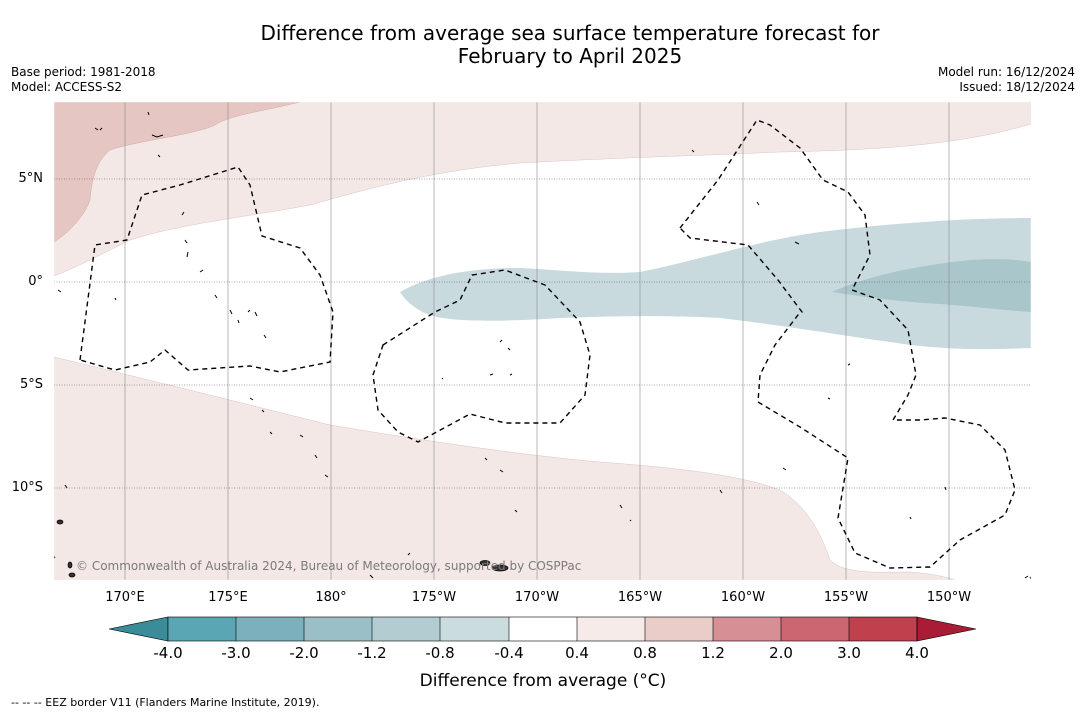 The image size is (1085, 713). What do you see at coordinates (440, 653) in the screenshot?
I see `colorbar-tick: -0.8` at bounding box center [440, 653].